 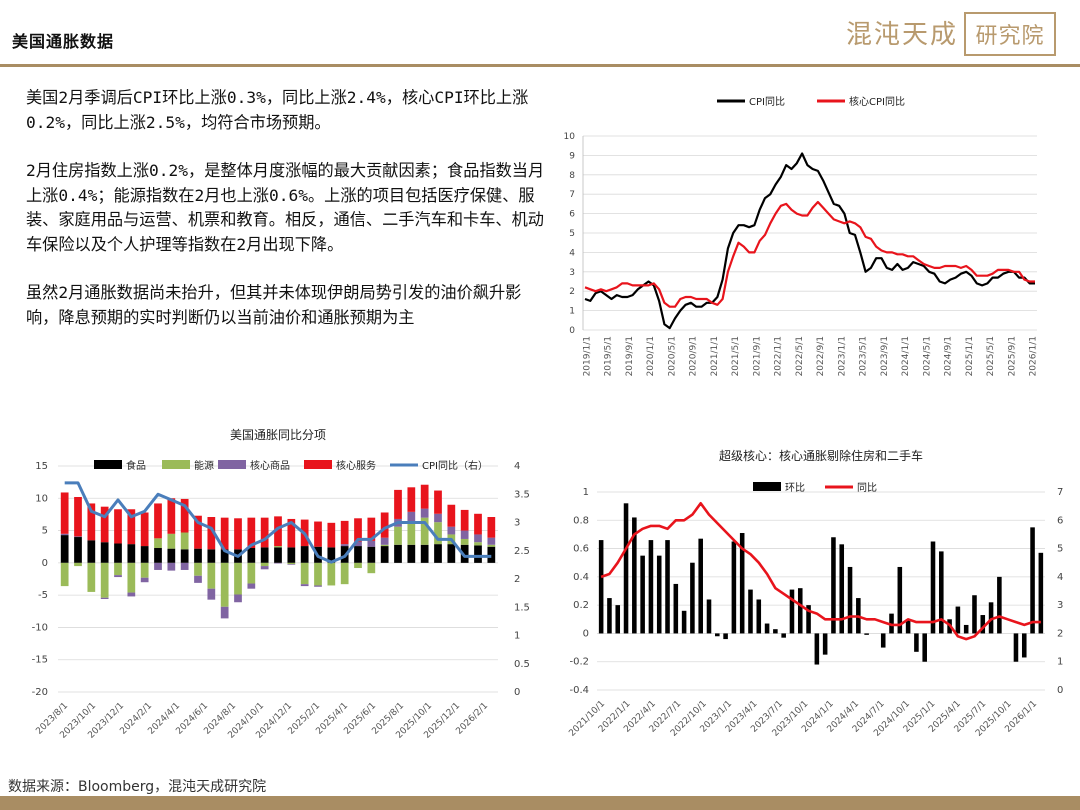 What do you see at coordinates (991, 356) in the screenshot?
I see `x-tick-label: 2025/5/1` at bounding box center [991, 356].